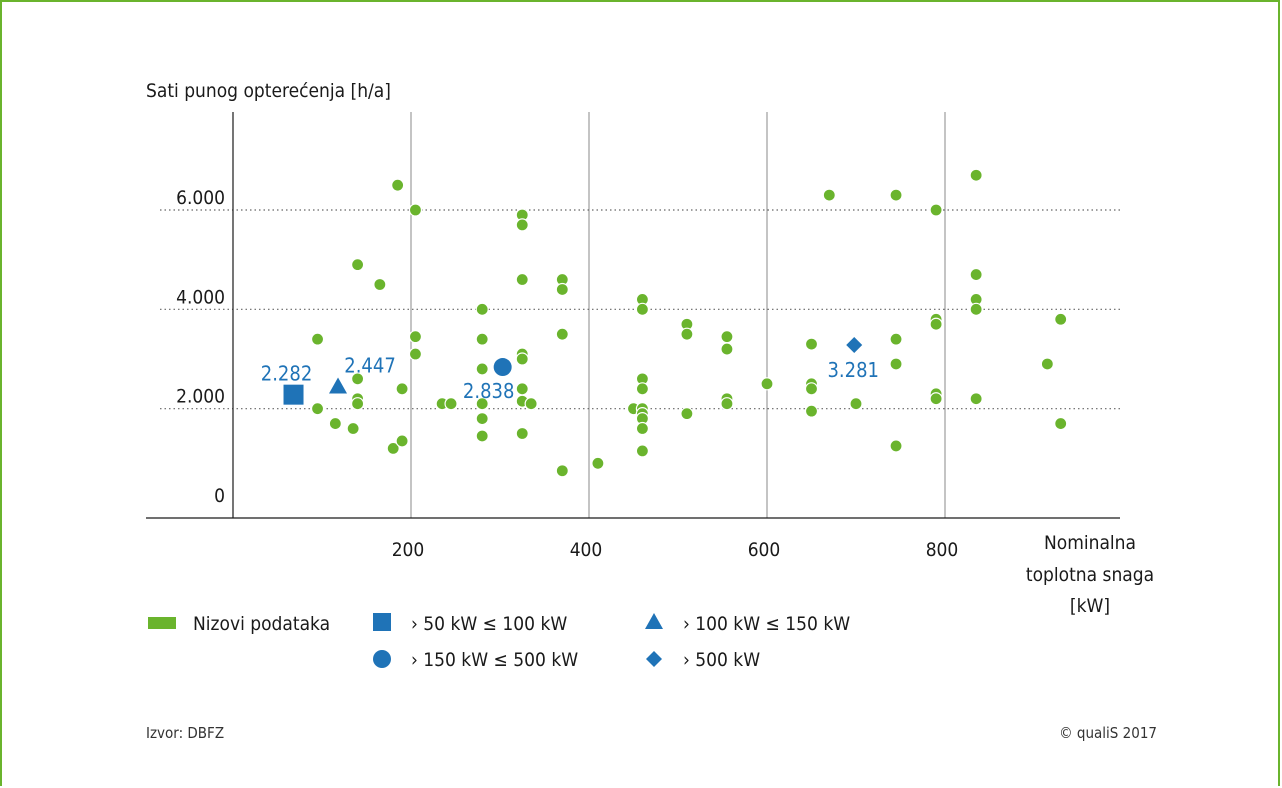  Describe the element at coordinates (185, 733) in the screenshot. I see `source-label: Izvor: DBFZ` at that location.